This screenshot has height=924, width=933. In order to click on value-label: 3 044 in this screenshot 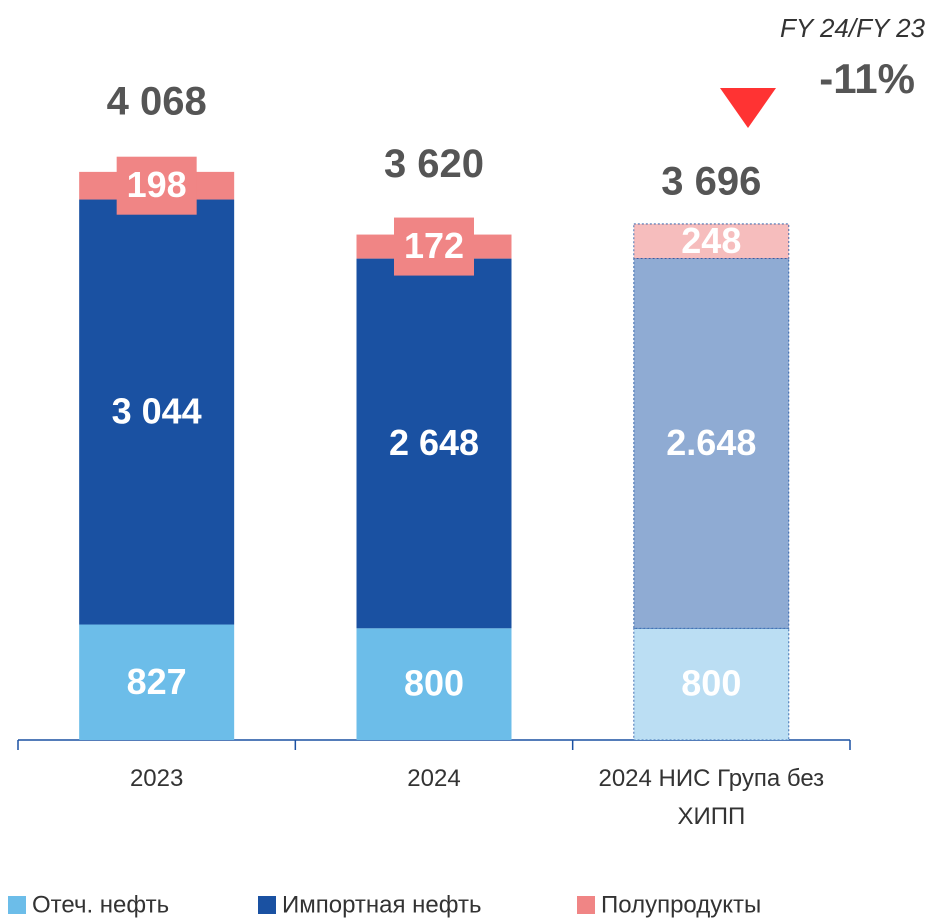, I will do `click(157, 411)`.